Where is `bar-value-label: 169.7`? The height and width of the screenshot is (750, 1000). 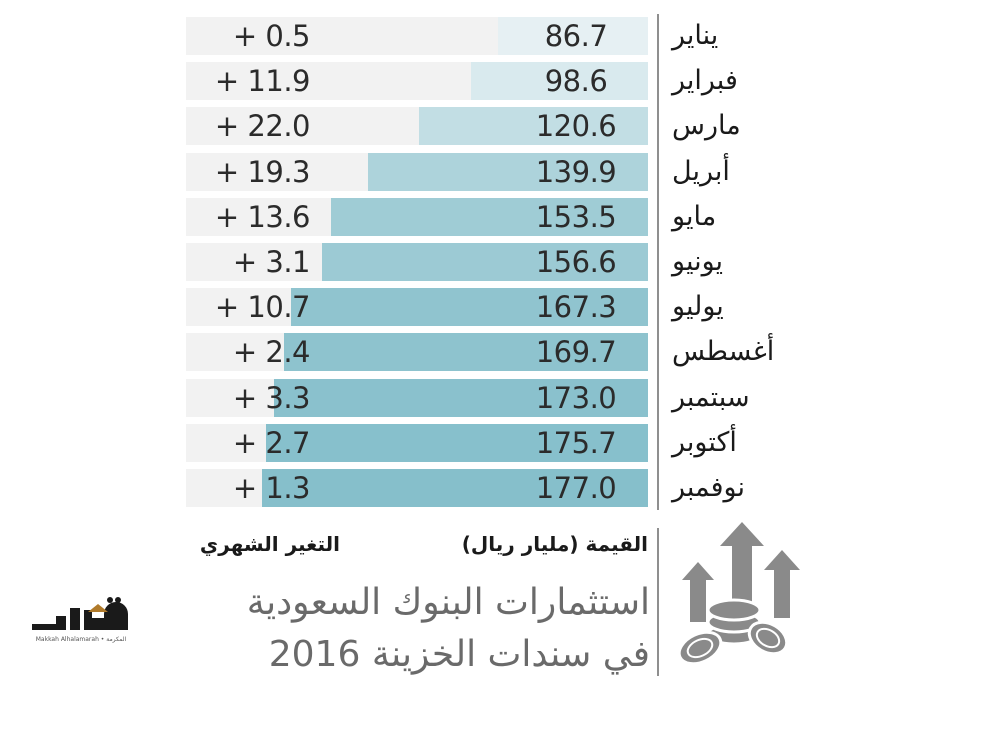
bar-value-label: 169.7 is located at coordinates (576, 352).